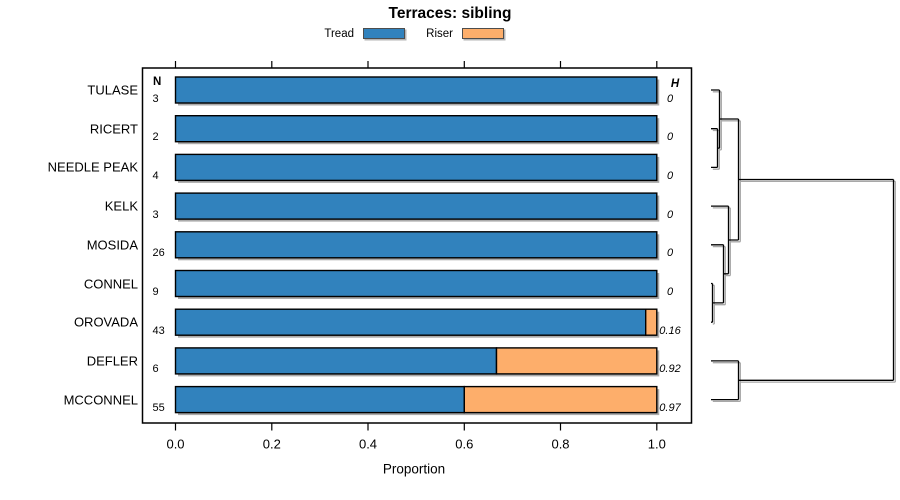  Describe the element at coordinates (271, 444) in the screenshot. I see `x-tick-label: 0.2` at that location.